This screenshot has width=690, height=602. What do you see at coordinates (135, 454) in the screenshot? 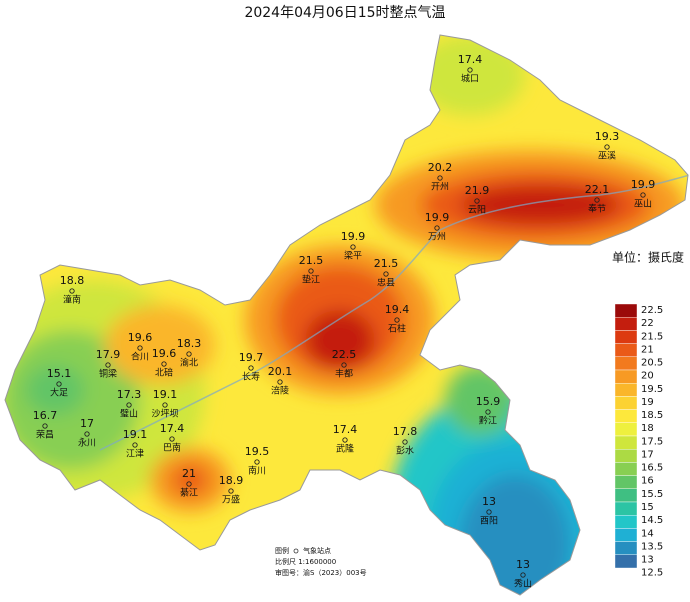
I see `station-name: 江津` at bounding box center [135, 454].